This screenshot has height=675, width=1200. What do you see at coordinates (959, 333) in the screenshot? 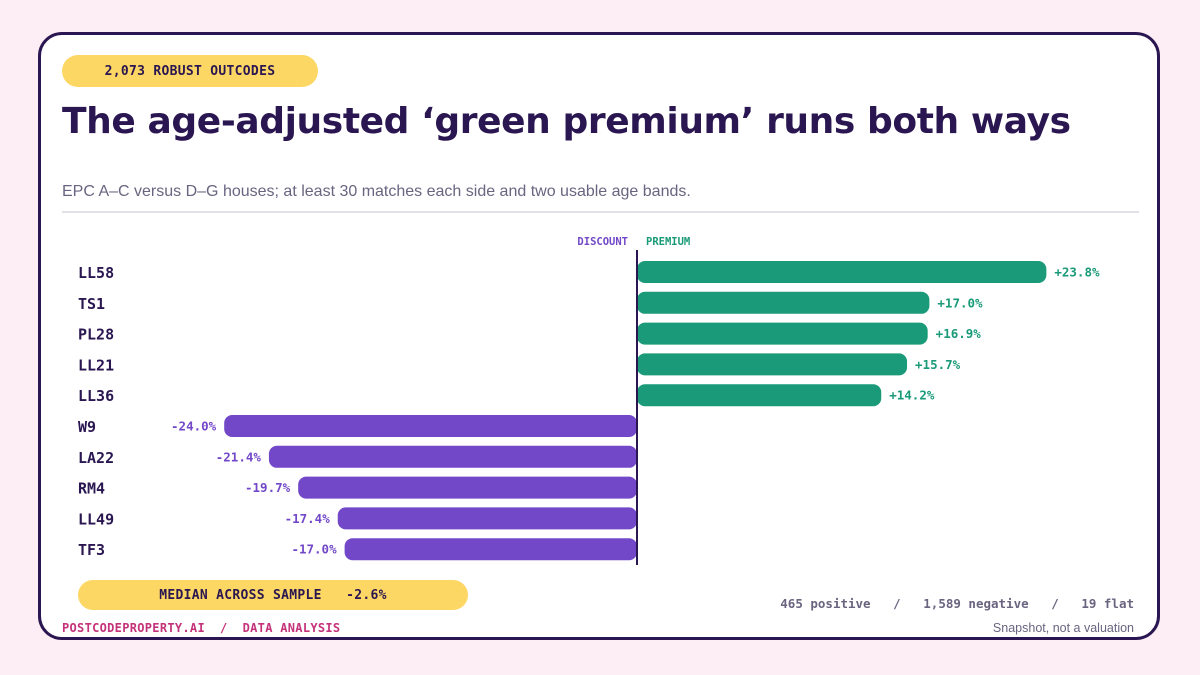
I see `data-label: +16.9%` at bounding box center [959, 333].